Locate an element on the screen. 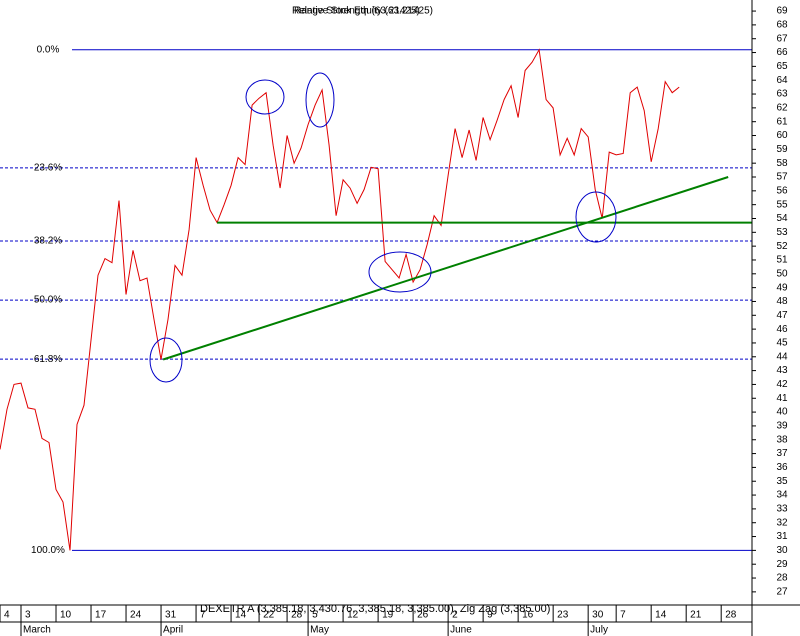 The image size is (800, 636). x-tick-label: 26 is located at coordinates (423, 615).